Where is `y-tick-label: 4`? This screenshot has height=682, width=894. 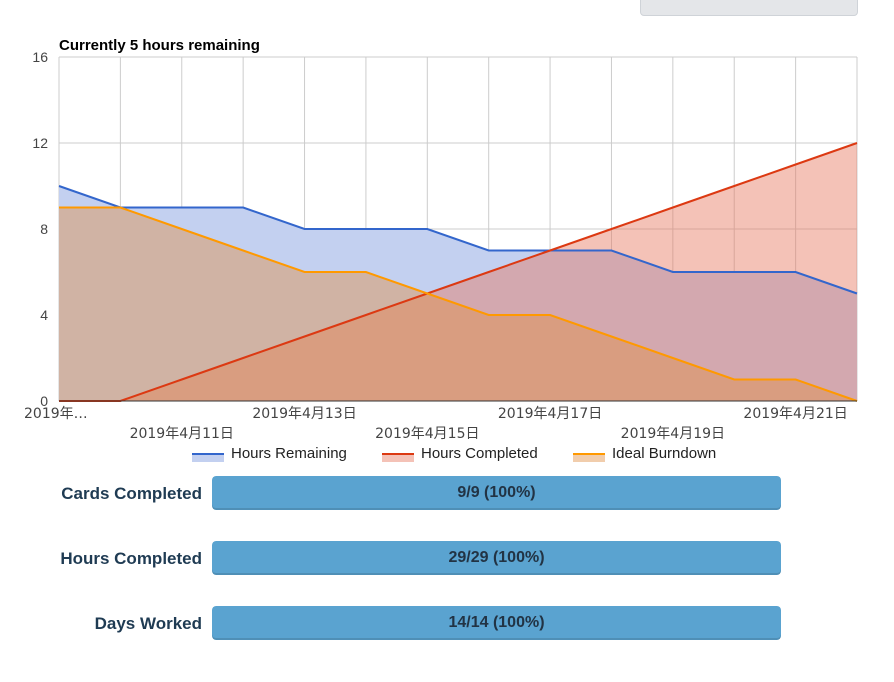 y-tick-label: 4 is located at coordinates (44, 315).